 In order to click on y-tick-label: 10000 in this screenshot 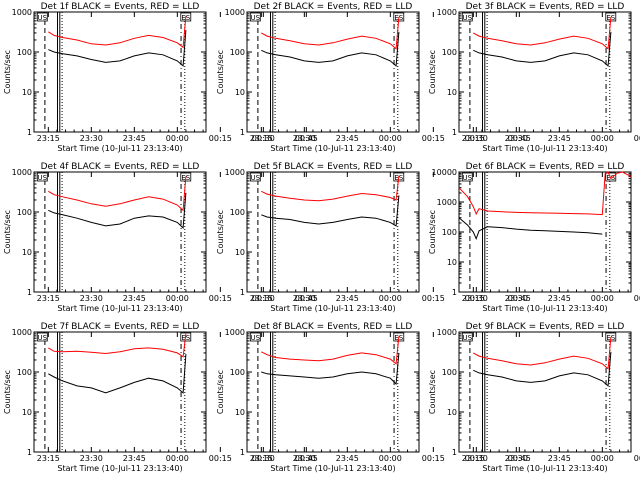, I will do `click(444, 172)`.